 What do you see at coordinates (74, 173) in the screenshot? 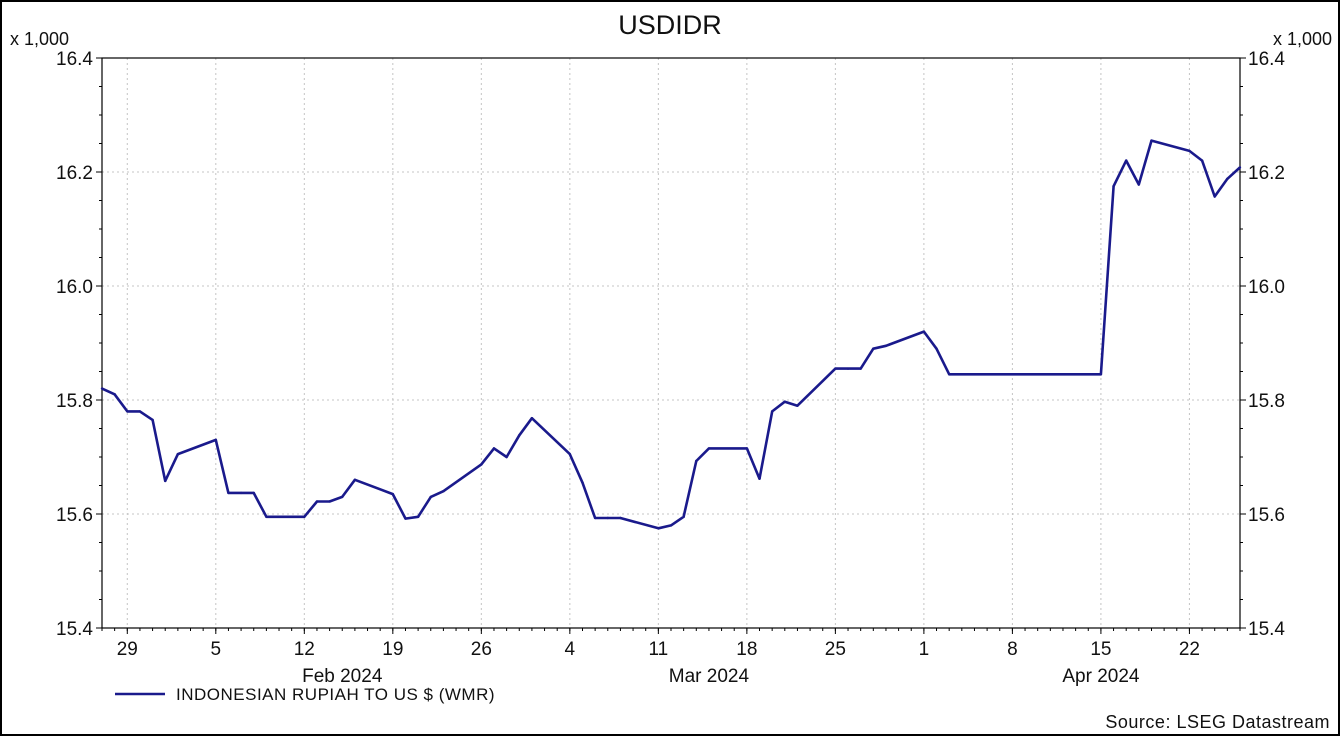
I see `y-tick-label-left: 16.2` at bounding box center [74, 173].